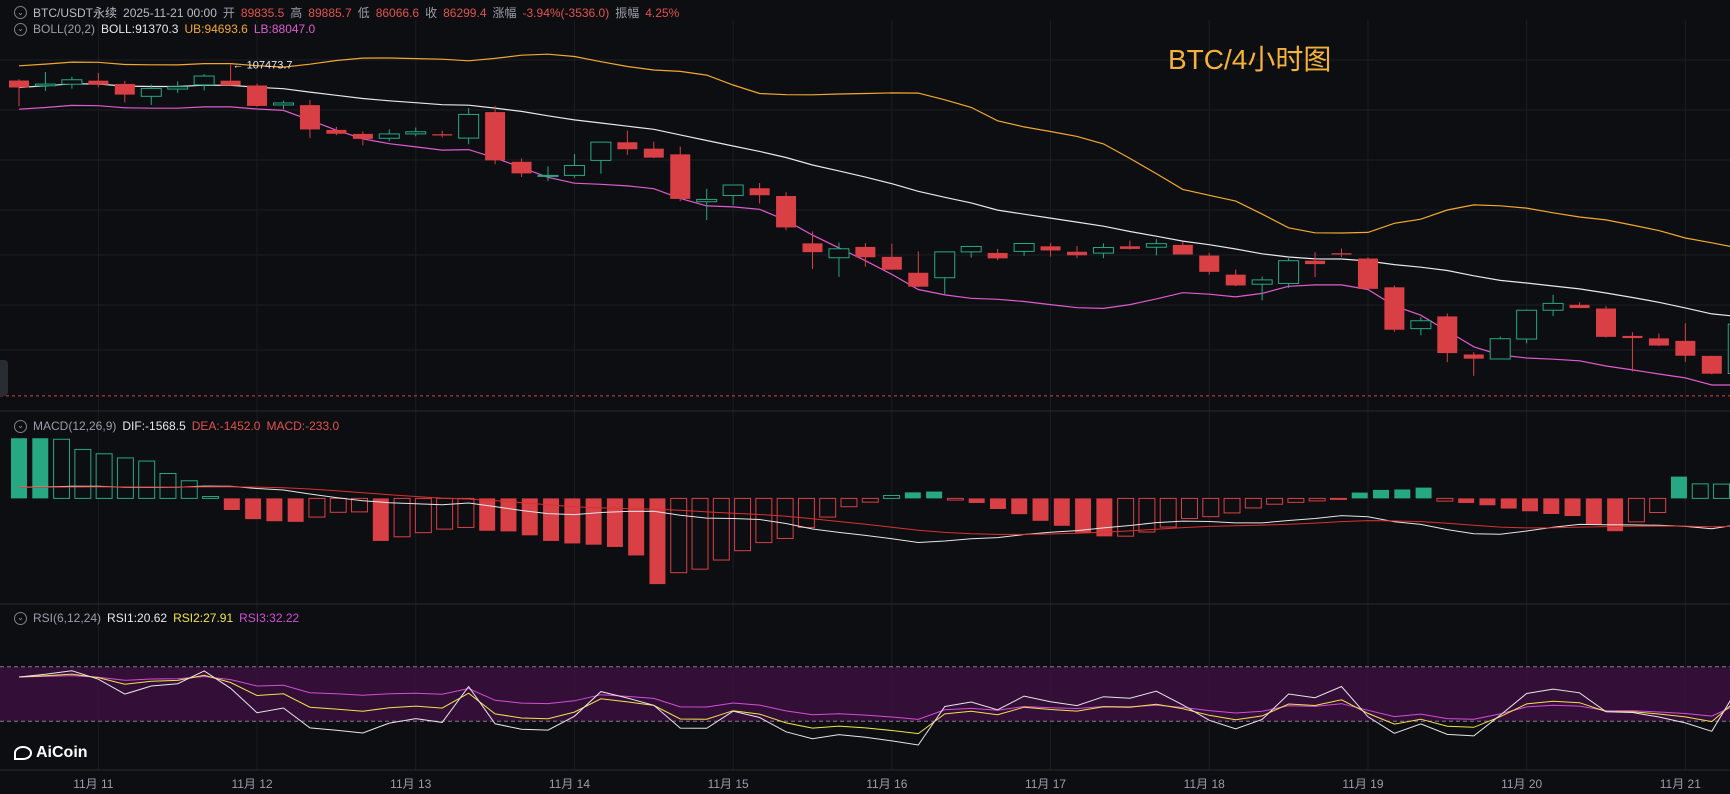 Image resolution: width=1730 pixels, height=794 pixels. What do you see at coordinates (1521, 784) in the screenshot?
I see `x-tick-label: 11月 20` at bounding box center [1521, 784].